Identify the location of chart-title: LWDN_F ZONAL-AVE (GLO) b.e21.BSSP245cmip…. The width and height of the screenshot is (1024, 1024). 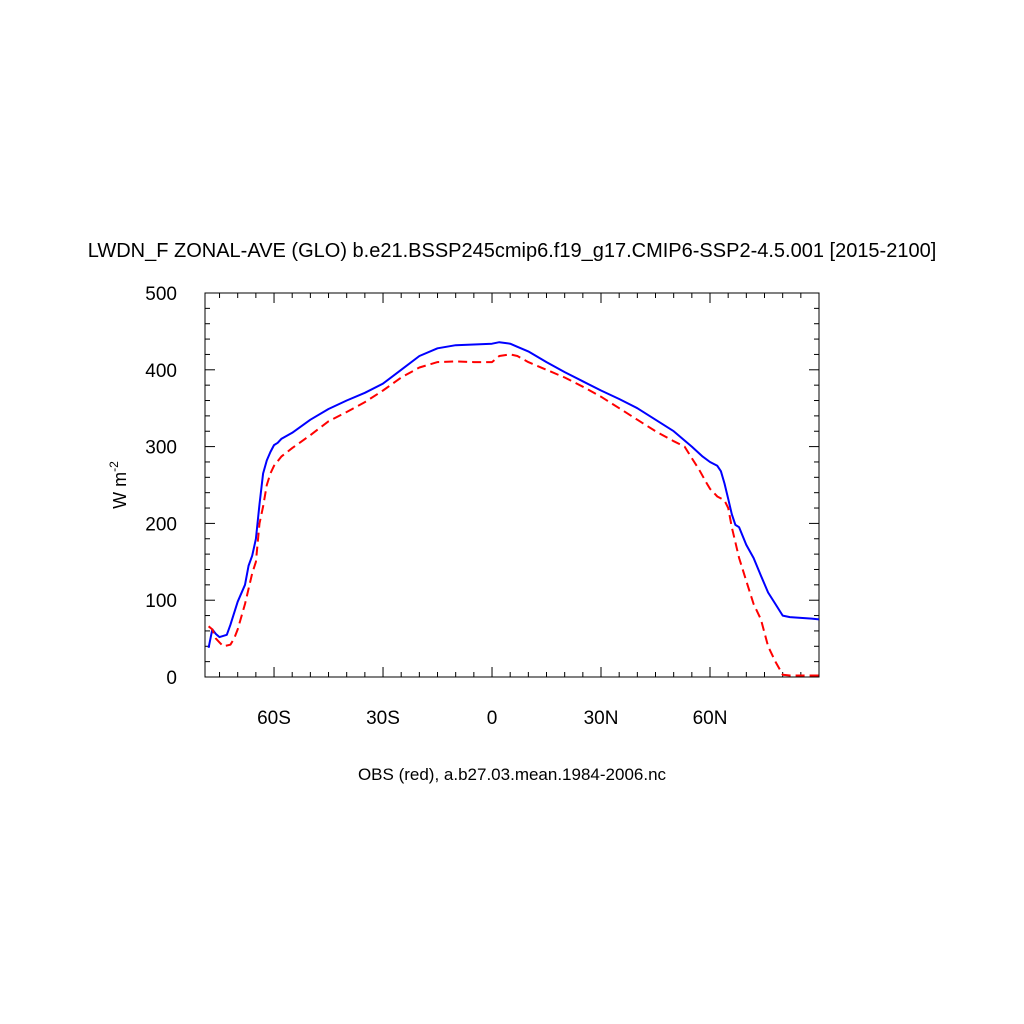
(512, 251).